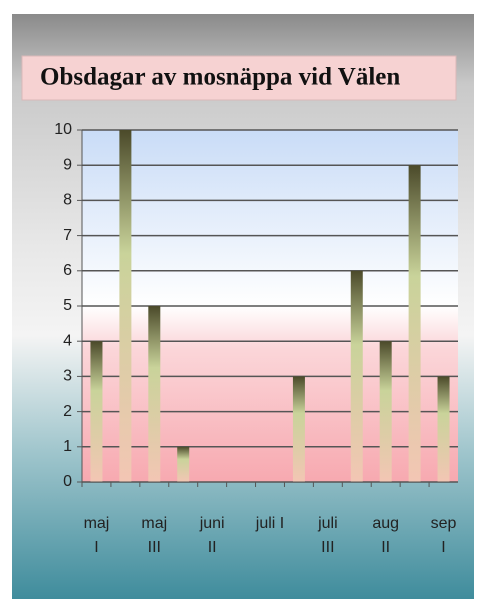 The image size is (480, 599). Describe the element at coordinates (154, 535) in the screenshot. I see `x-tick-label: maj III` at that location.